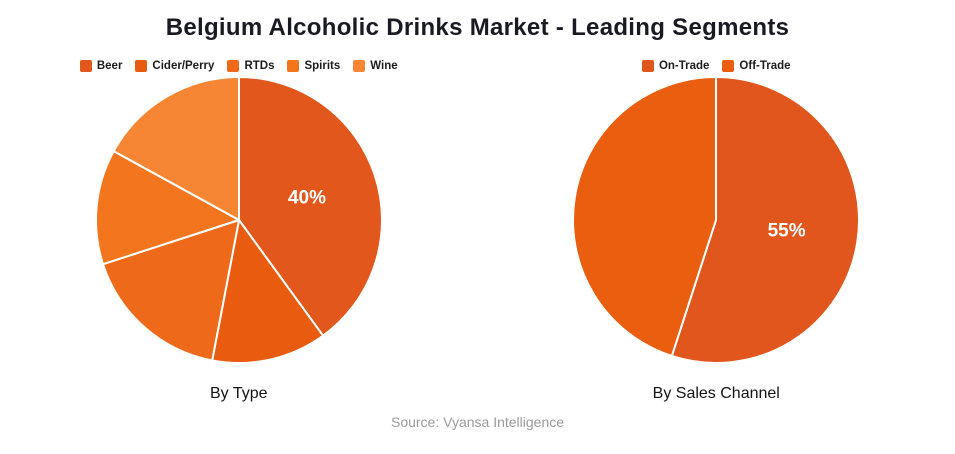  I want to click on legend-swatch-wine, so click(359, 65).